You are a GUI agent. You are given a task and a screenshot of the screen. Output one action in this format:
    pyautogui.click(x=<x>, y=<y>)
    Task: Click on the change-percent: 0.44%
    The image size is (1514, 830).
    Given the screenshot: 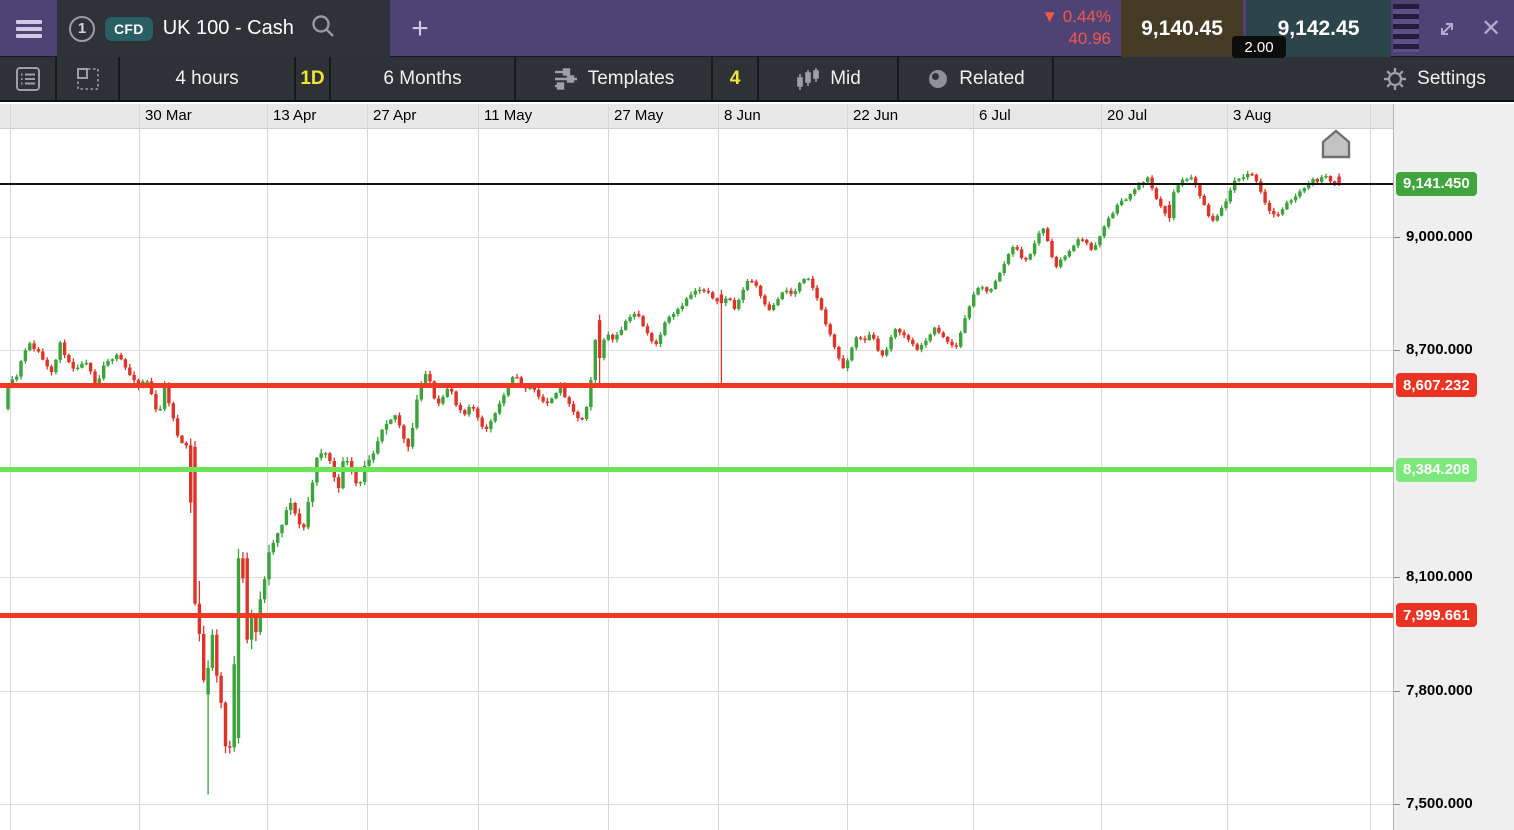 What is the action you would take?
    pyautogui.click(x=1086, y=16)
    